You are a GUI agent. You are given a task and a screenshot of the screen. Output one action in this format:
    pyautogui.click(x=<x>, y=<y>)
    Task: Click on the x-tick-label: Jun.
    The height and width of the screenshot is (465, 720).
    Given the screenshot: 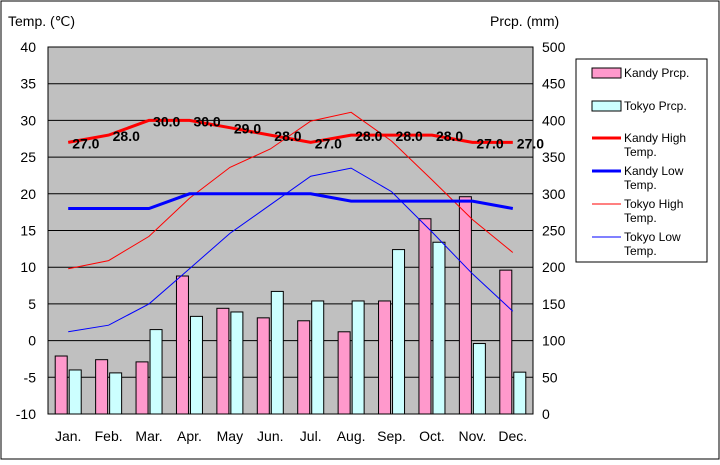 What is the action you would take?
    pyautogui.click(x=270, y=436)
    